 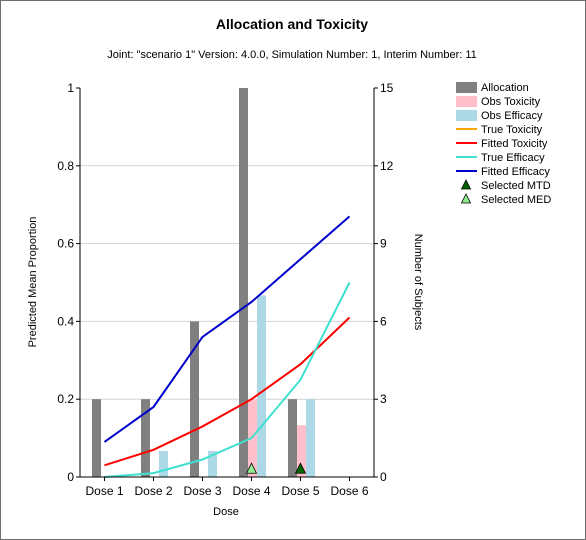 I want to click on legend-label: Fitted Efficacy, so click(x=515, y=172).